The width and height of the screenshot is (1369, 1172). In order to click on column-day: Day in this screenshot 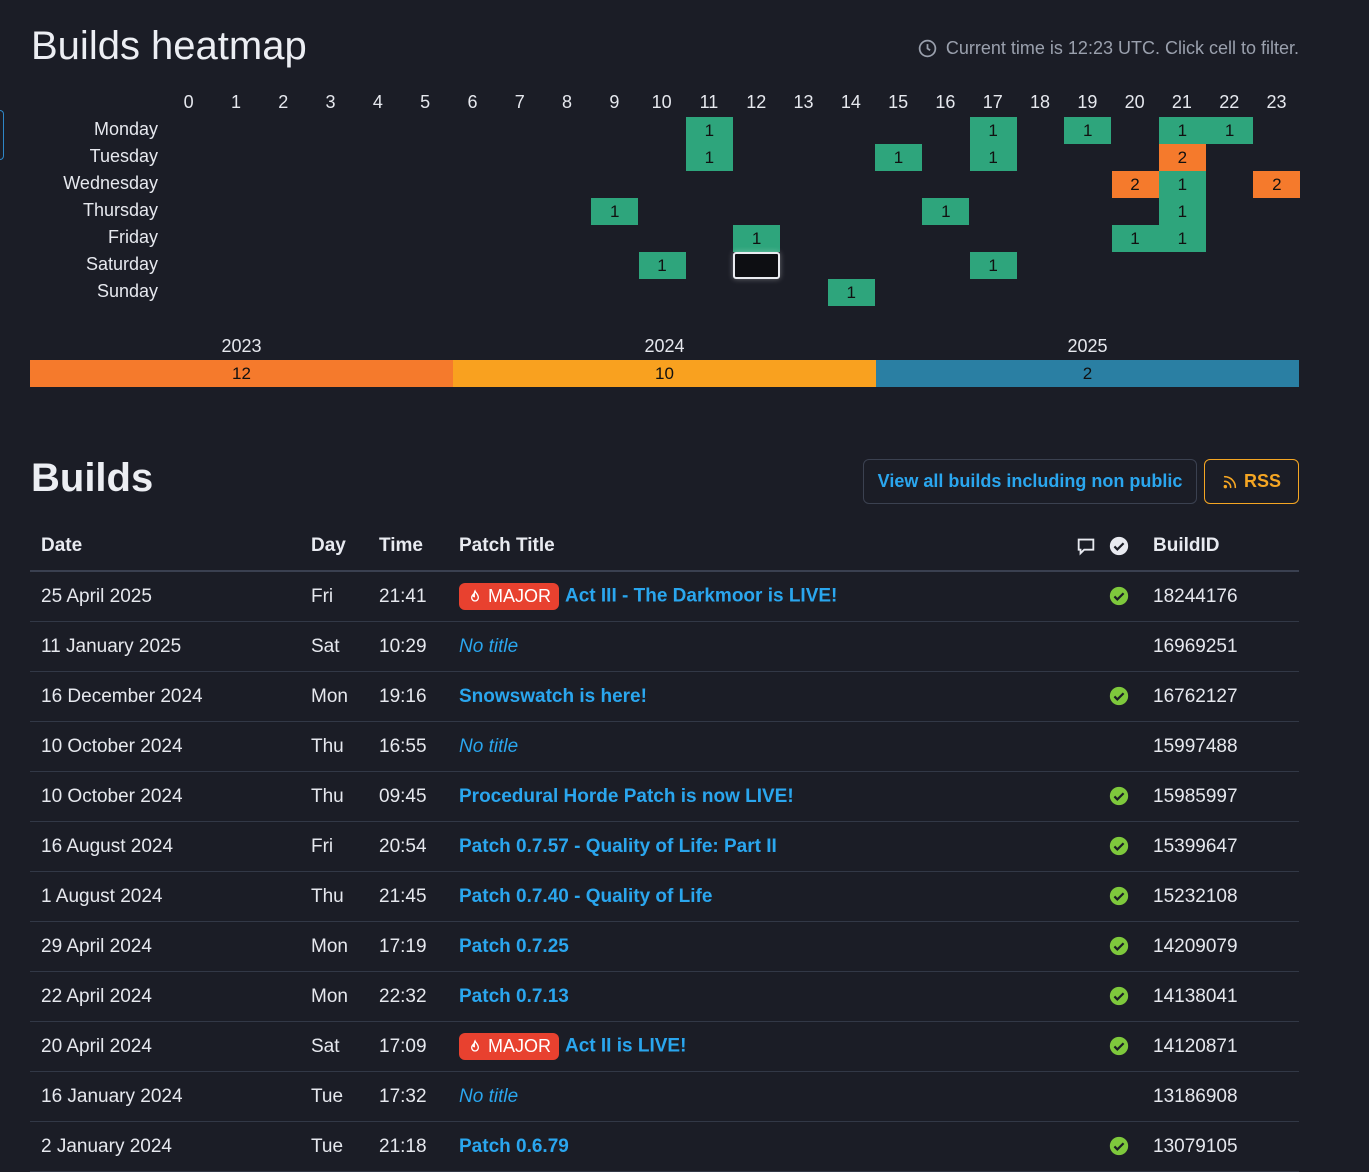, I will do `click(334, 547)`.